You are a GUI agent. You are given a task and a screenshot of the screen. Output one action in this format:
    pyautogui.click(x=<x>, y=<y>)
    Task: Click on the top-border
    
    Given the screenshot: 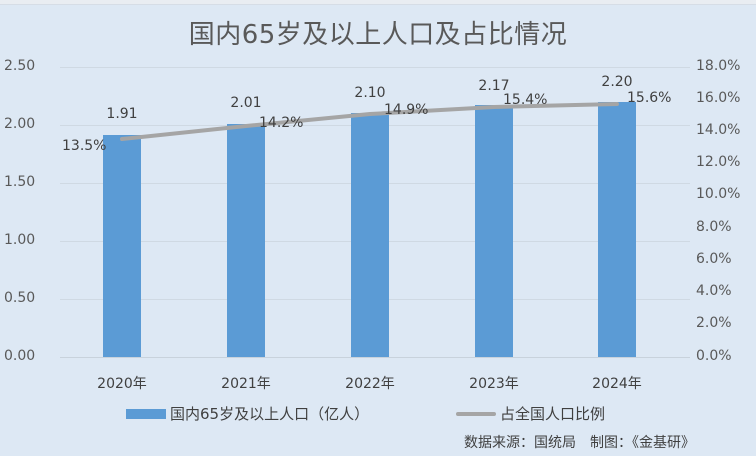 What is the action you would take?
    pyautogui.click(x=378, y=2)
    